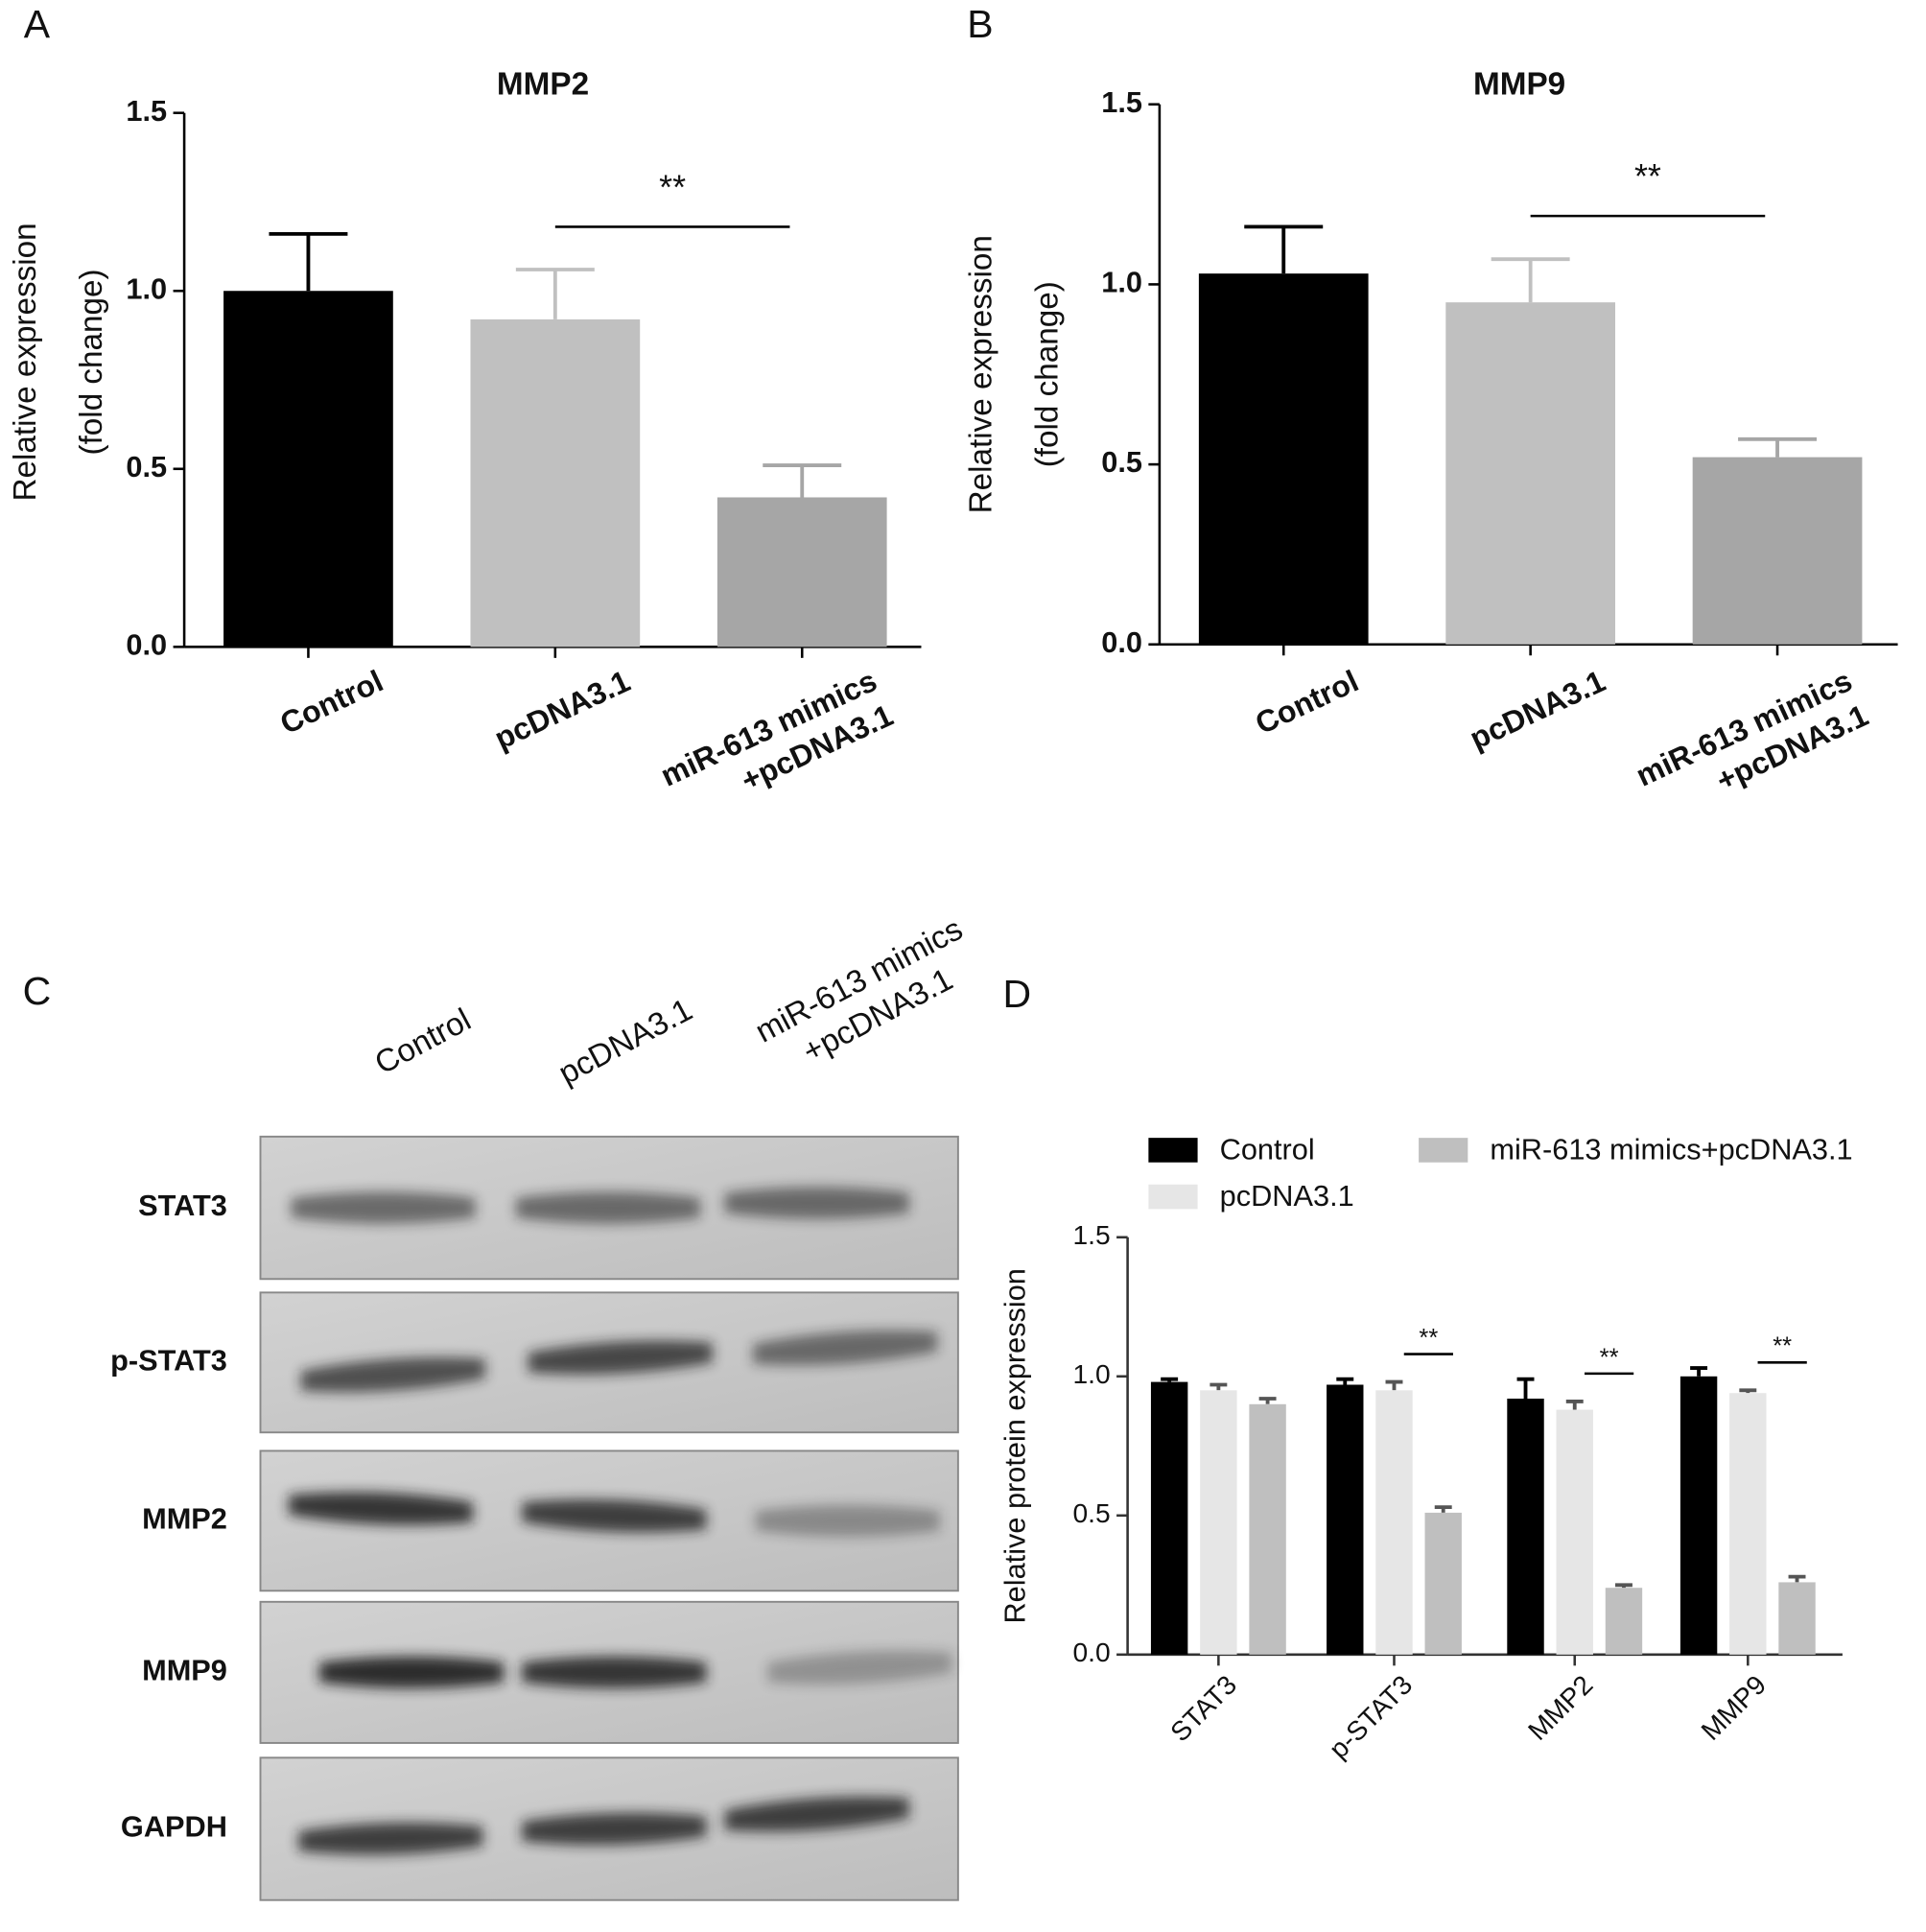 This screenshot has height=1932, width=1926. I want to click on chart-title: MMP9, so click(1519, 84).